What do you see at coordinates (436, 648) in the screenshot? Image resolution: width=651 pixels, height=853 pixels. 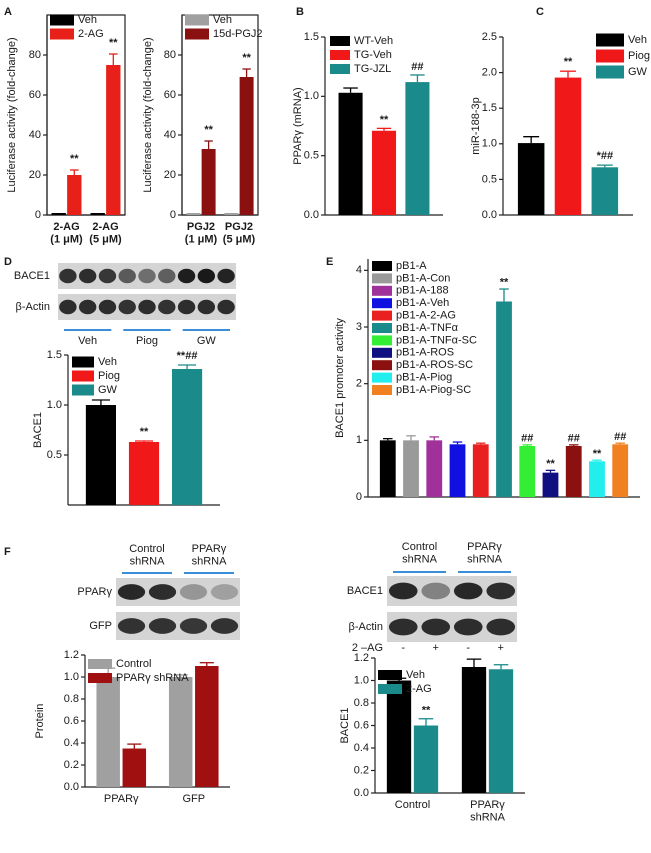 I see `treatment-sign: +` at bounding box center [436, 648].